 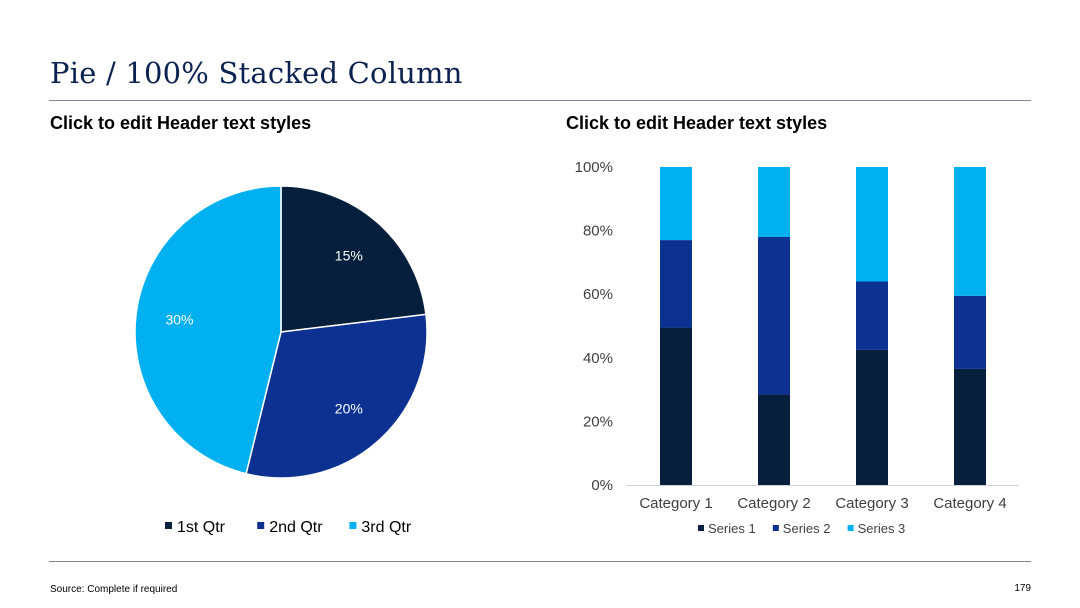 I want to click on pie-legend: 1st Qtr 2nd Qtr 3rd Qtr, so click(x=288, y=527).